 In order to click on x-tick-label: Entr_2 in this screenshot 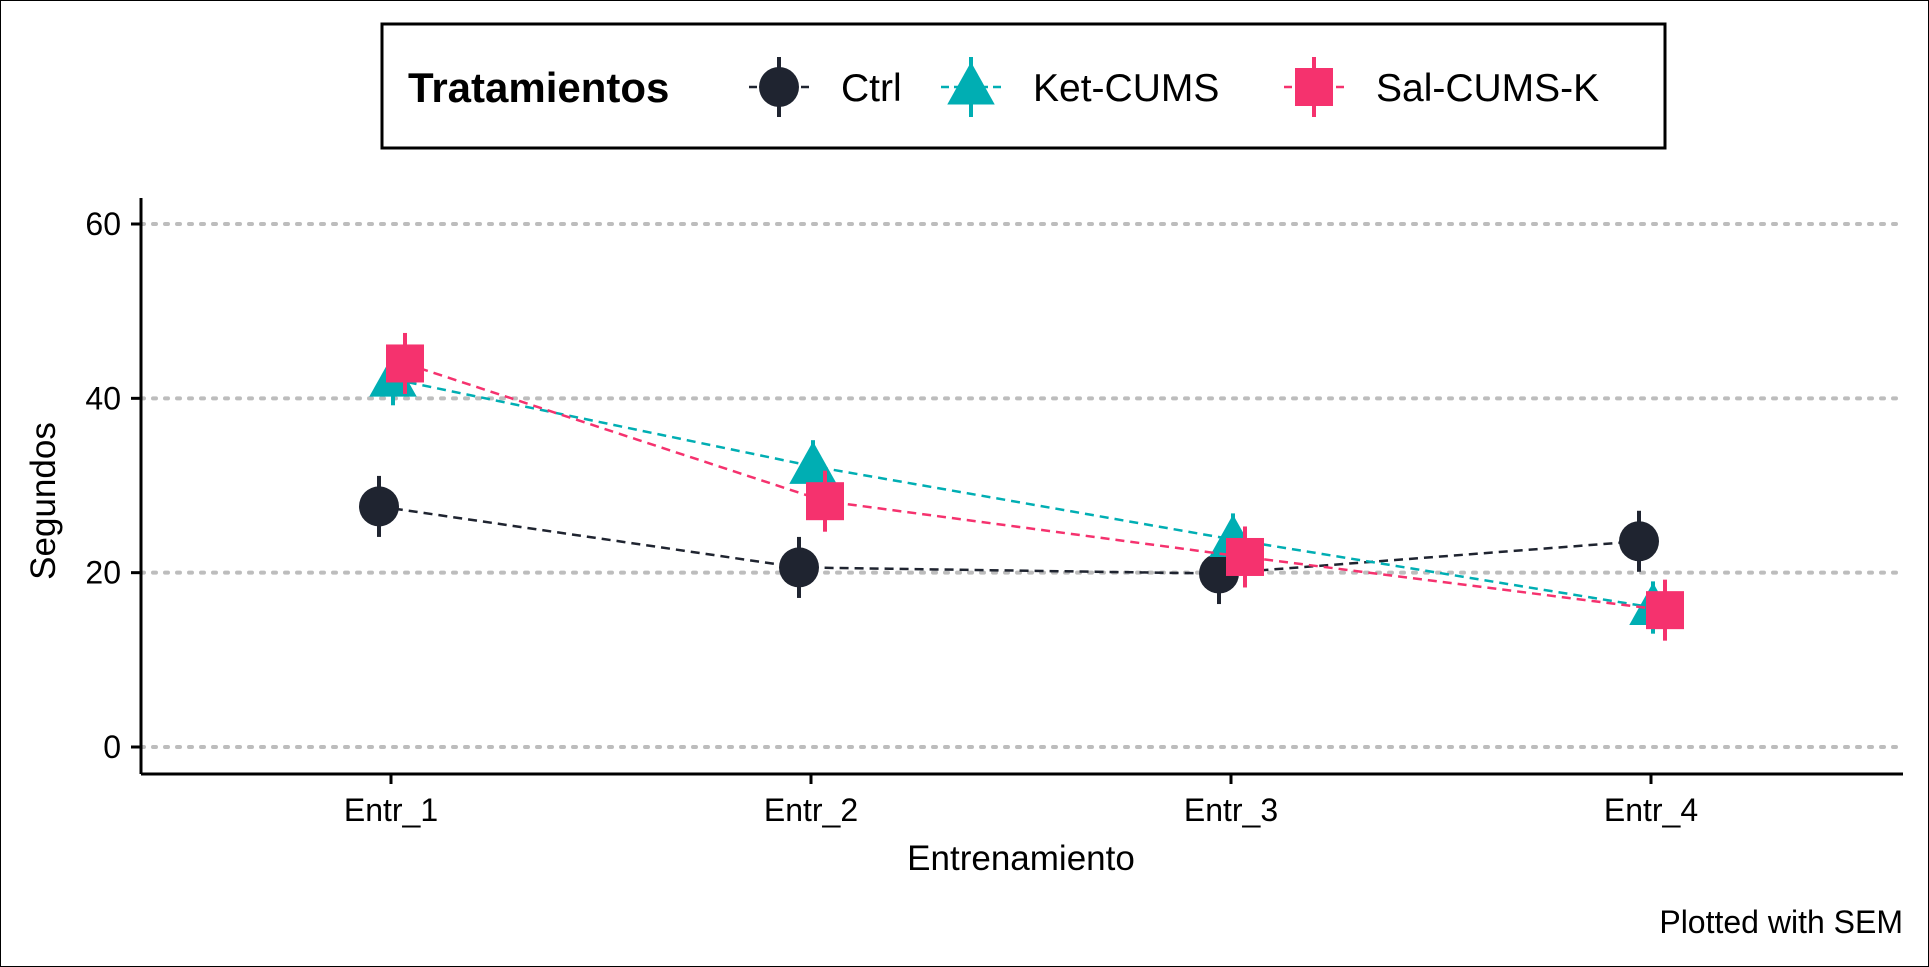, I will do `click(811, 810)`.